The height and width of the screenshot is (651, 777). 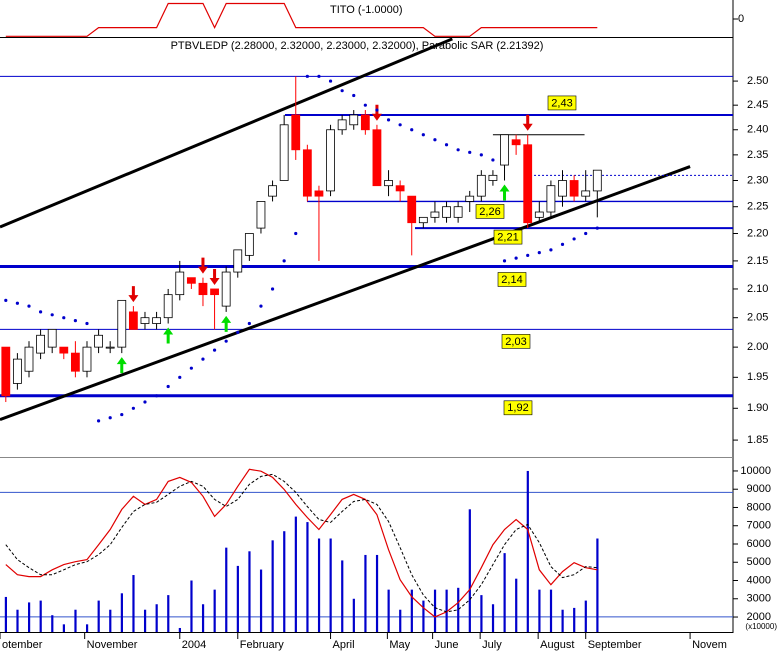 I want to click on x-tick-label: May, so click(x=399, y=645).